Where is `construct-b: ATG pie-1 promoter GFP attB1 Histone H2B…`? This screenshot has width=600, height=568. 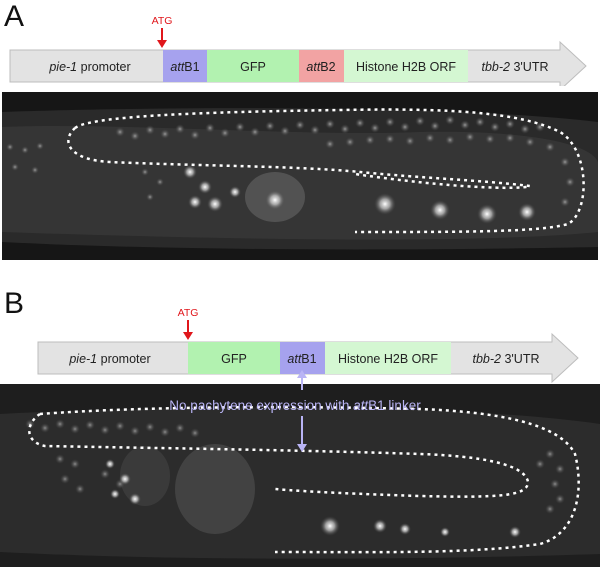 construct-b: ATG pie-1 promoter GFP attB1 Histone H2B… is located at coordinates (308, 345).